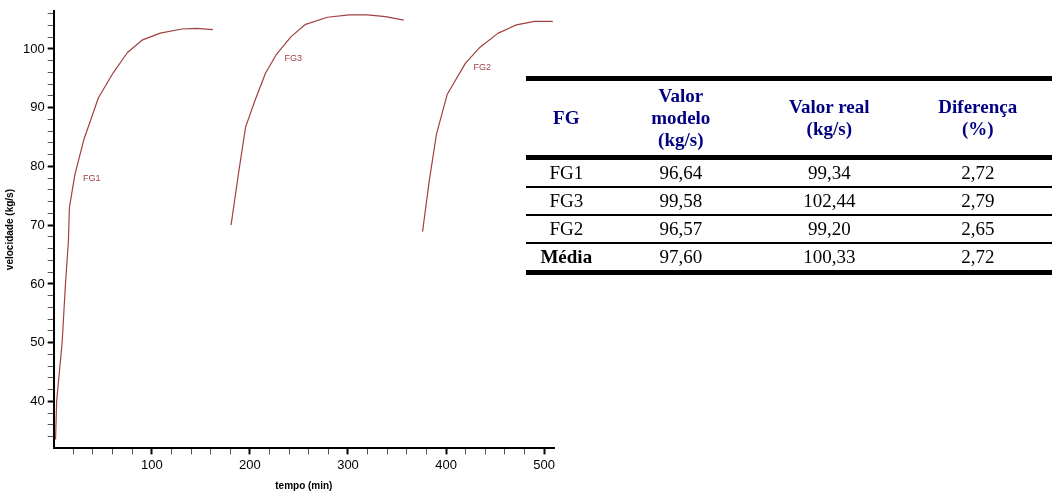 The width and height of the screenshot is (1052, 504). Describe the element at coordinates (681, 229) in the screenshot. I see `data-label: 96,57` at that location.